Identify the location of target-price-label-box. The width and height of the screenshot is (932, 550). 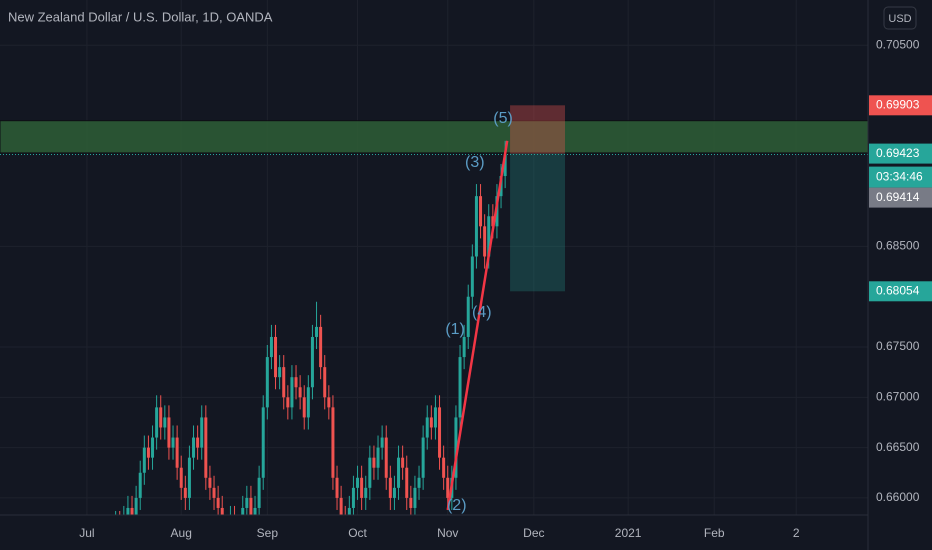
(900, 291).